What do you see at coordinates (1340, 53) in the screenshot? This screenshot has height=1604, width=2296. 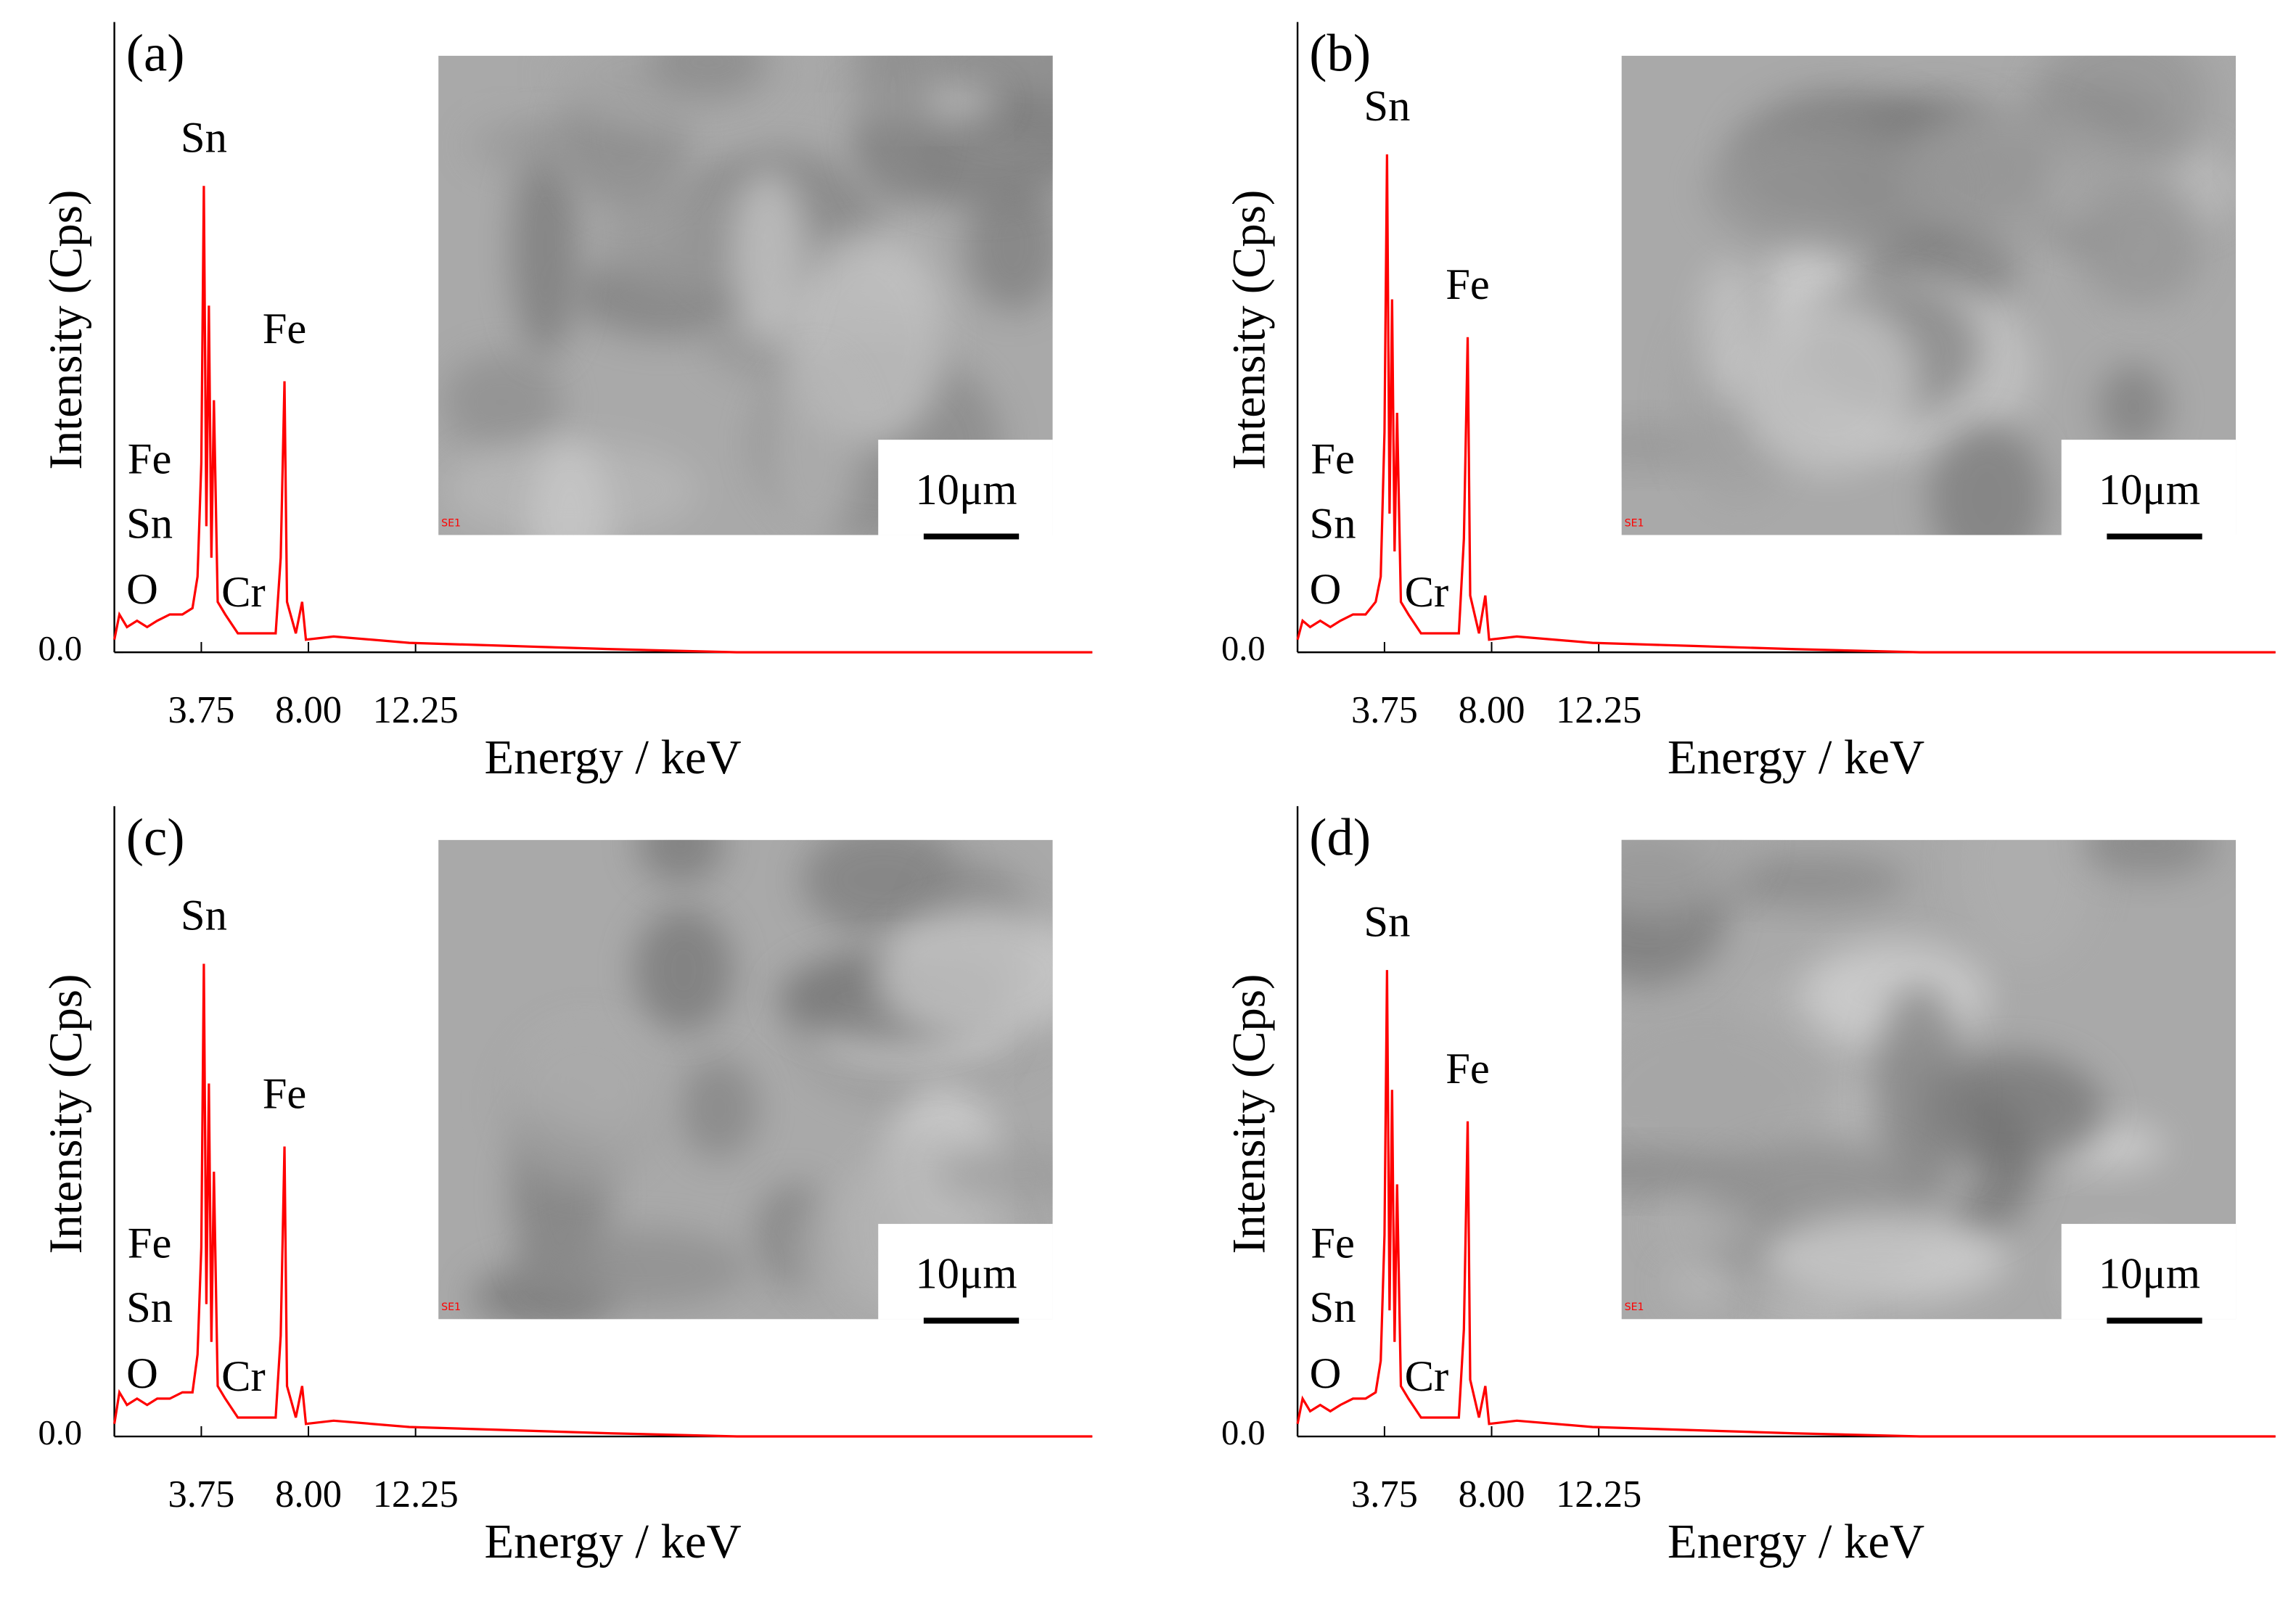 I see `panel-label: (b)` at bounding box center [1340, 53].